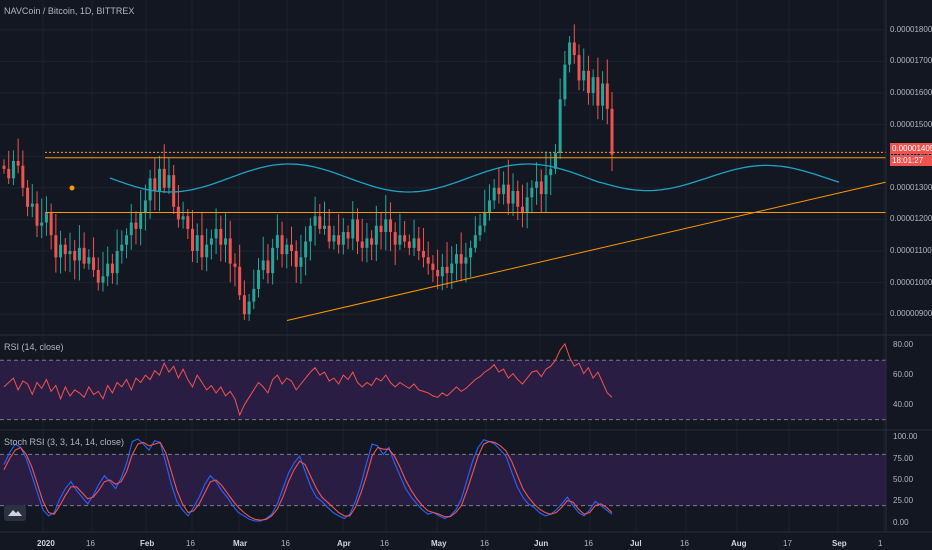 The image size is (932, 550). Describe the element at coordinates (46, 543) in the screenshot. I see `time-tick-label: 2020` at that location.